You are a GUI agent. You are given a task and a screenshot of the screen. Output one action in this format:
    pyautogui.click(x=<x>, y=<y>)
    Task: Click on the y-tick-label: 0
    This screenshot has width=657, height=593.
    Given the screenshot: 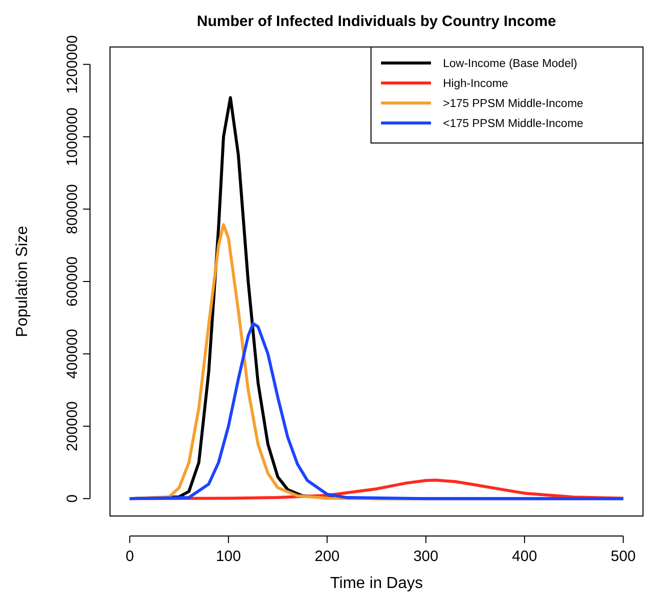 What is the action you would take?
    pyautogui.click(x=72, y=498)
    